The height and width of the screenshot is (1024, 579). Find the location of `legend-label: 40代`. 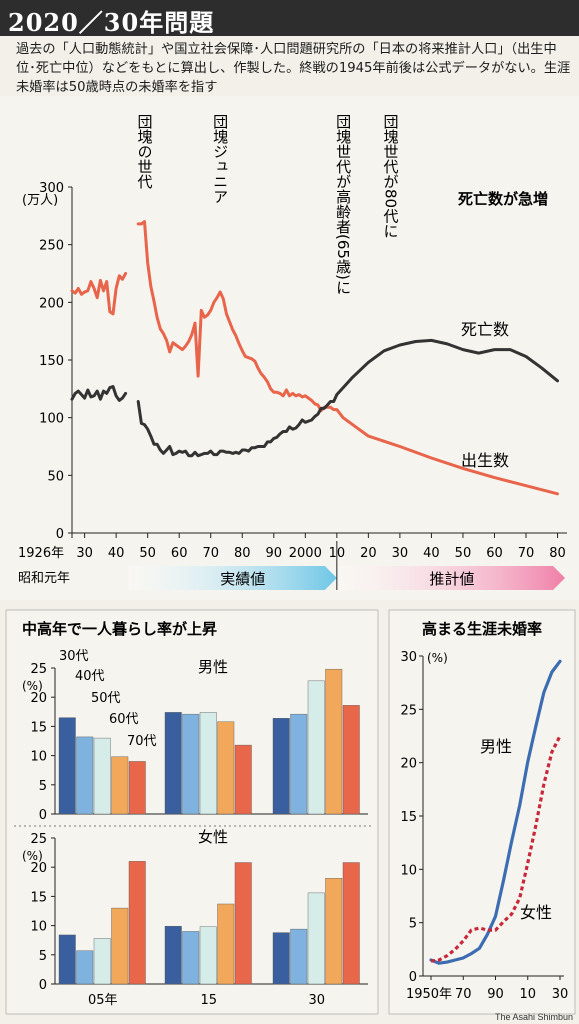

legend-label: 40代 is located at coordinates (90, 676).